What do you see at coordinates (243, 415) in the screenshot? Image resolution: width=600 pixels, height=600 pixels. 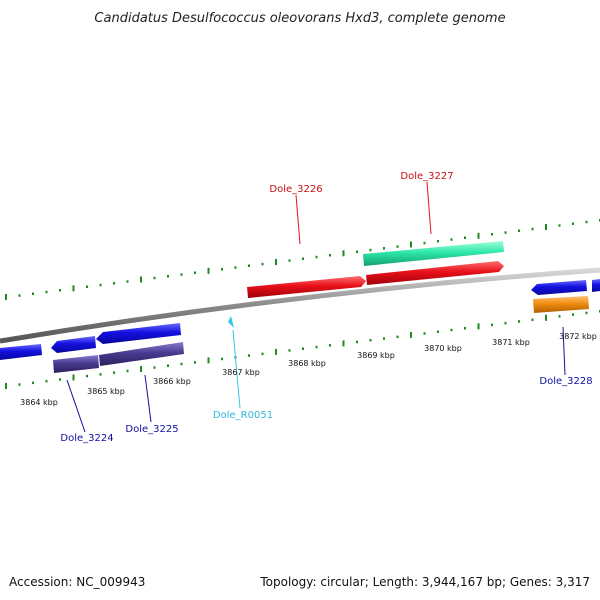 I see `gene-label-dole-r0051: Dole_R0051` at bounding box center [243, 415].